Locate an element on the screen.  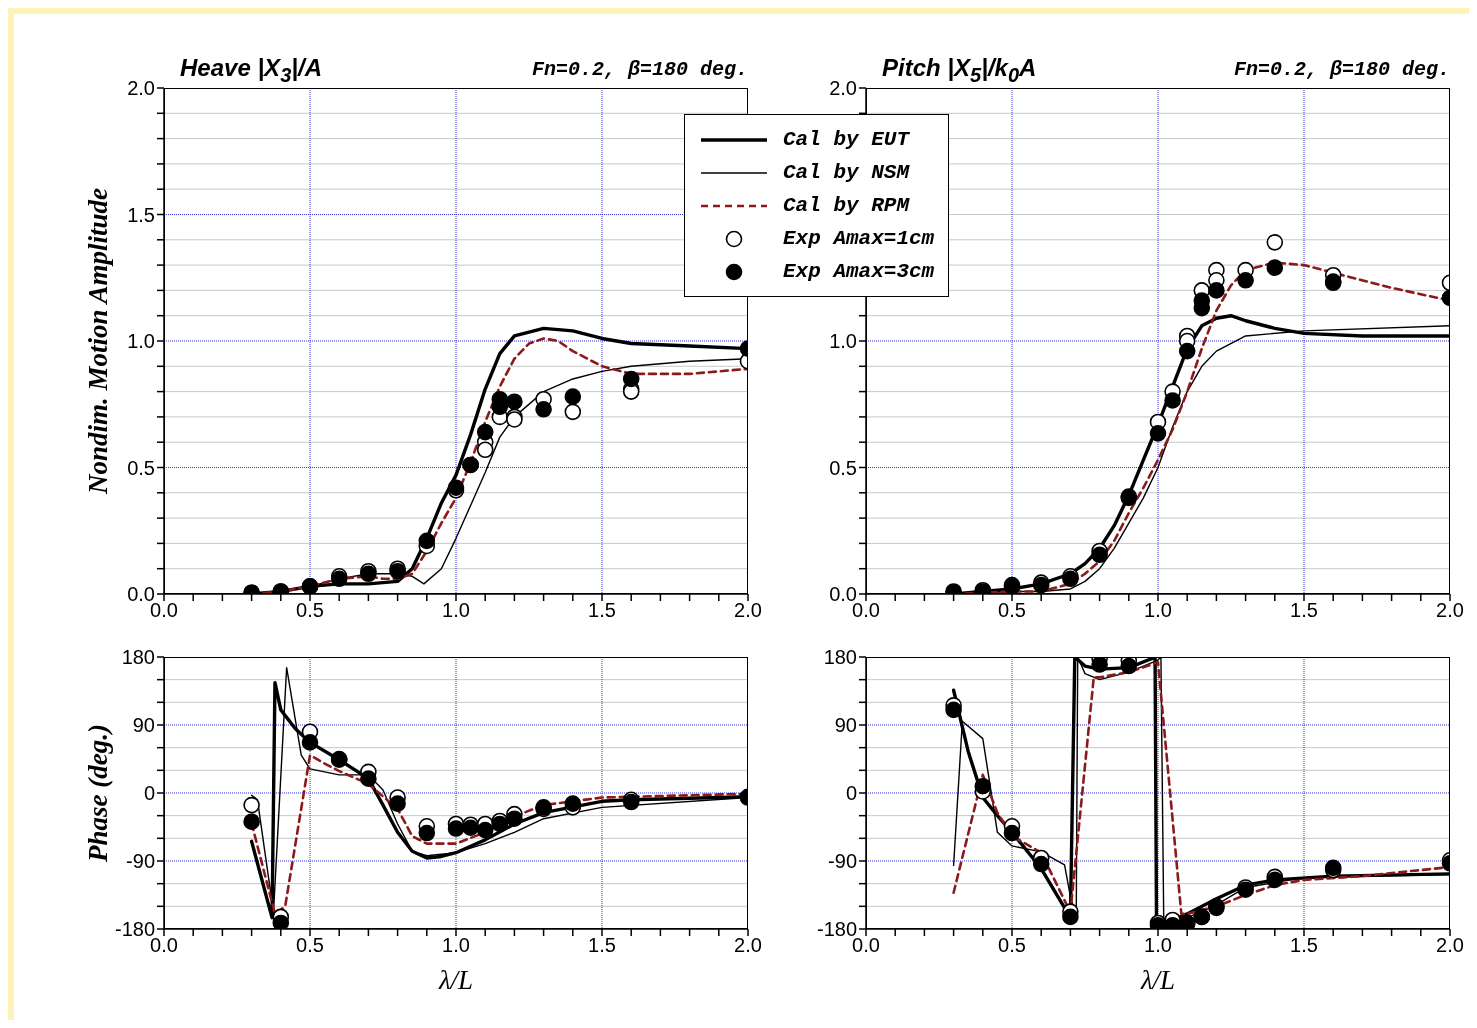
legend-label: Cal by NSM is located at coordinates (846, 172).